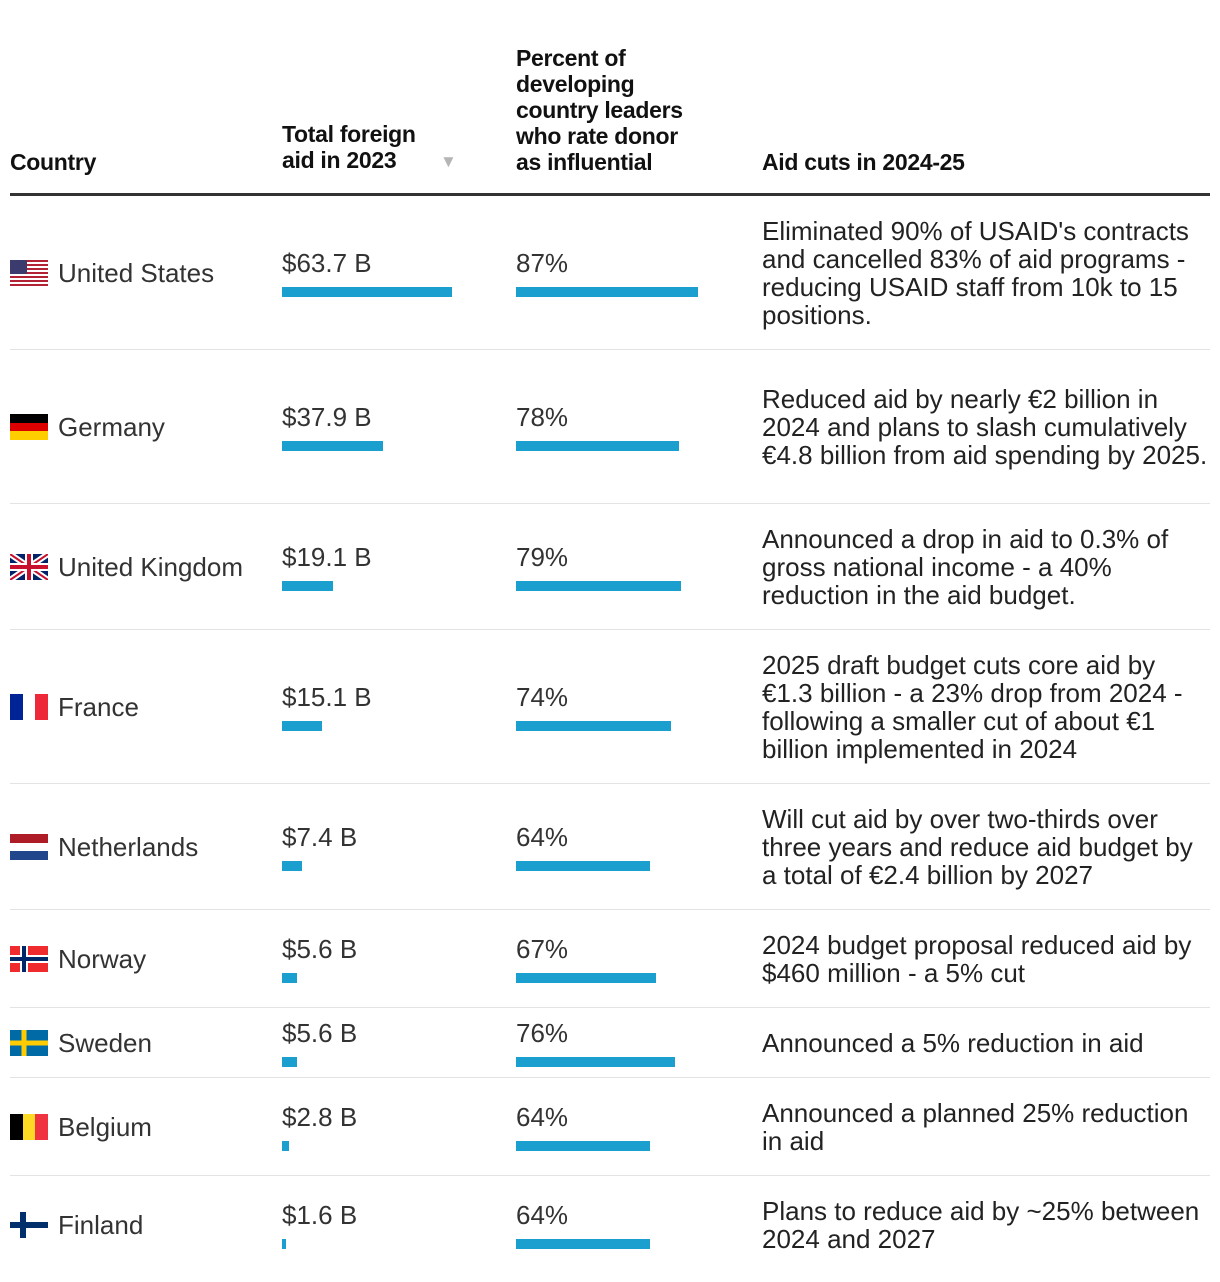 This screenshot has width=1220, height=1282. I want to click on country-cell: Finland, so click(130, 1225).